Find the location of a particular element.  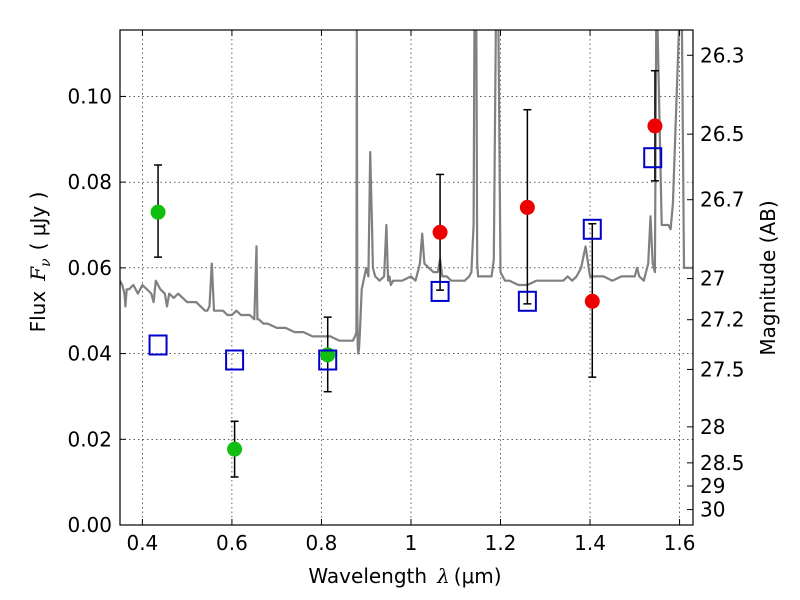

x-axis-title: Wavelength λ (μm) is located at coordinates (404, 576).